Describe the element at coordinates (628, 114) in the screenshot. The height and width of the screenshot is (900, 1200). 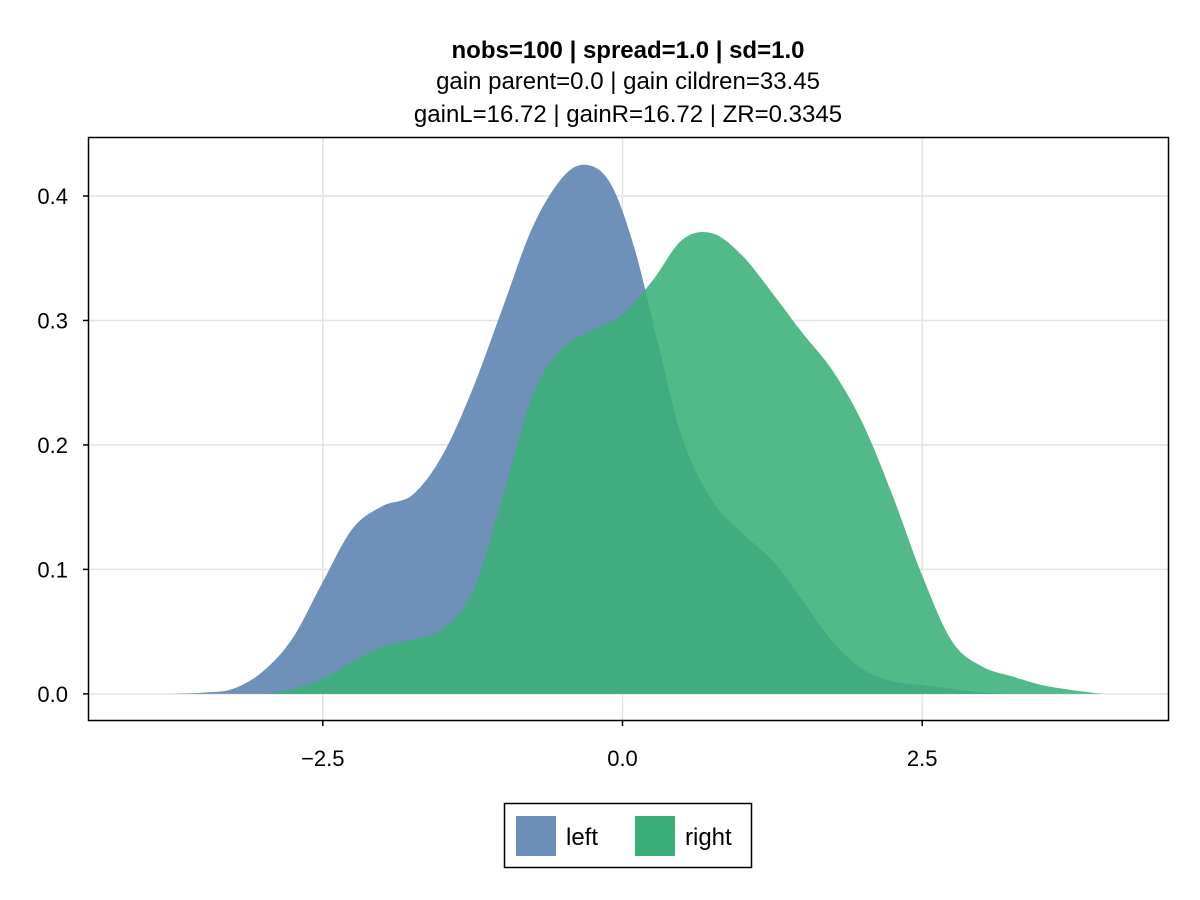
I see `chart-subtitle-line-2: gainL=16.72 | gainR=16.72 | ZR=0.3345` at that location.